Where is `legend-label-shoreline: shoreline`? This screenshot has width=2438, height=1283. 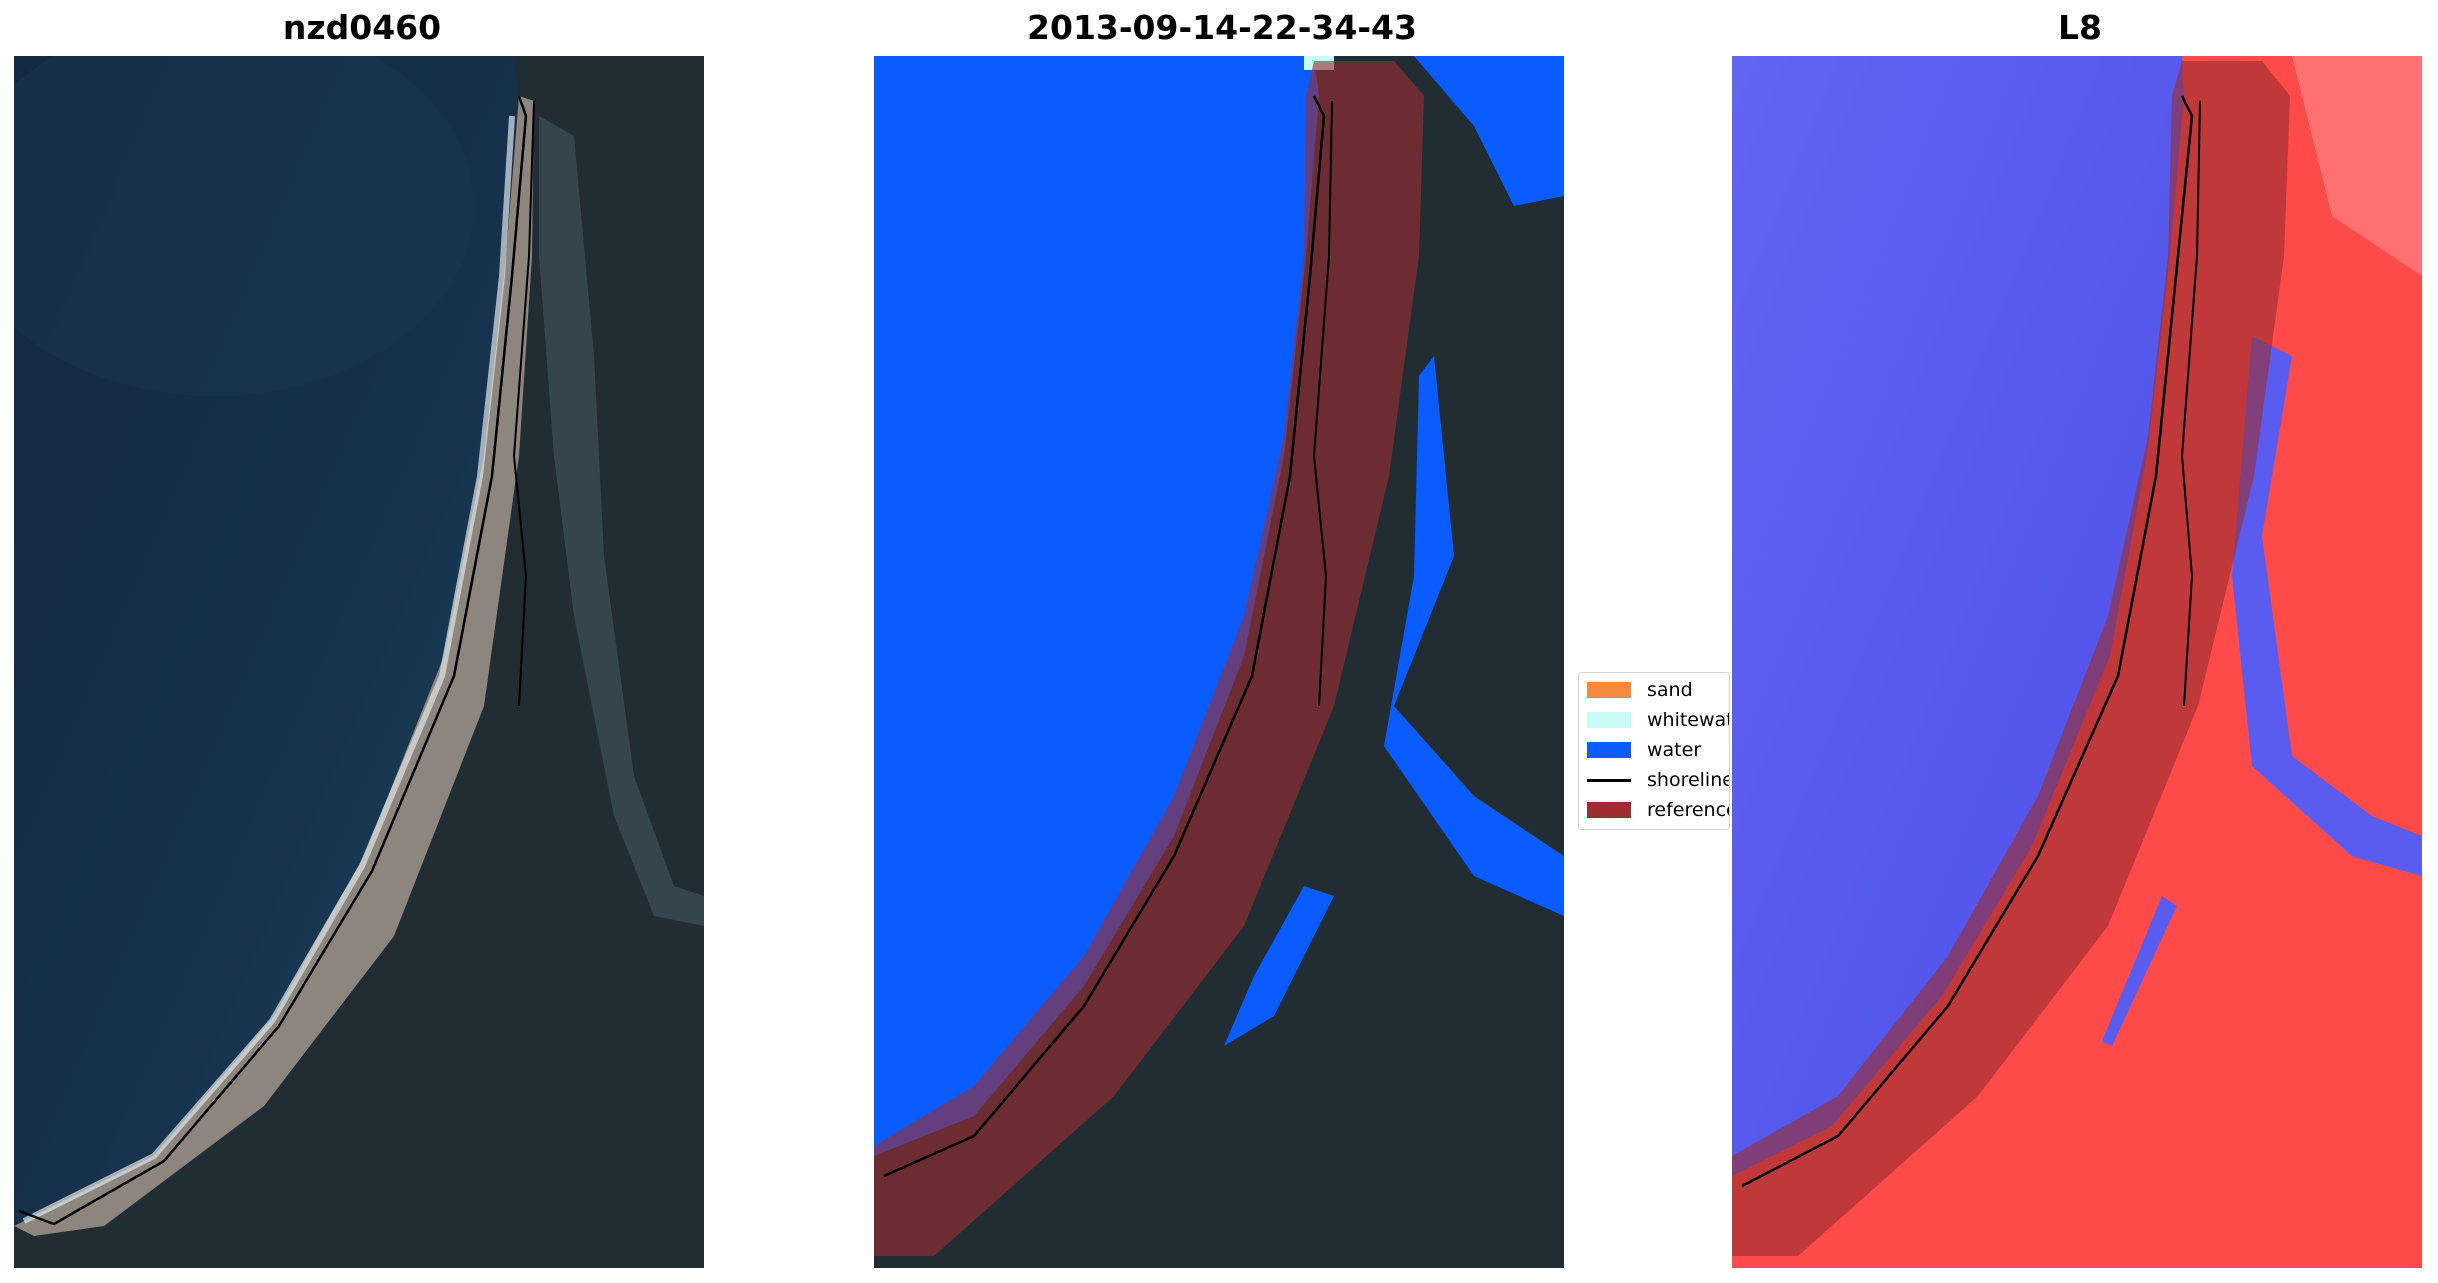 legend-label-shoreline: shoreline is located at coordinates (1688, 780).